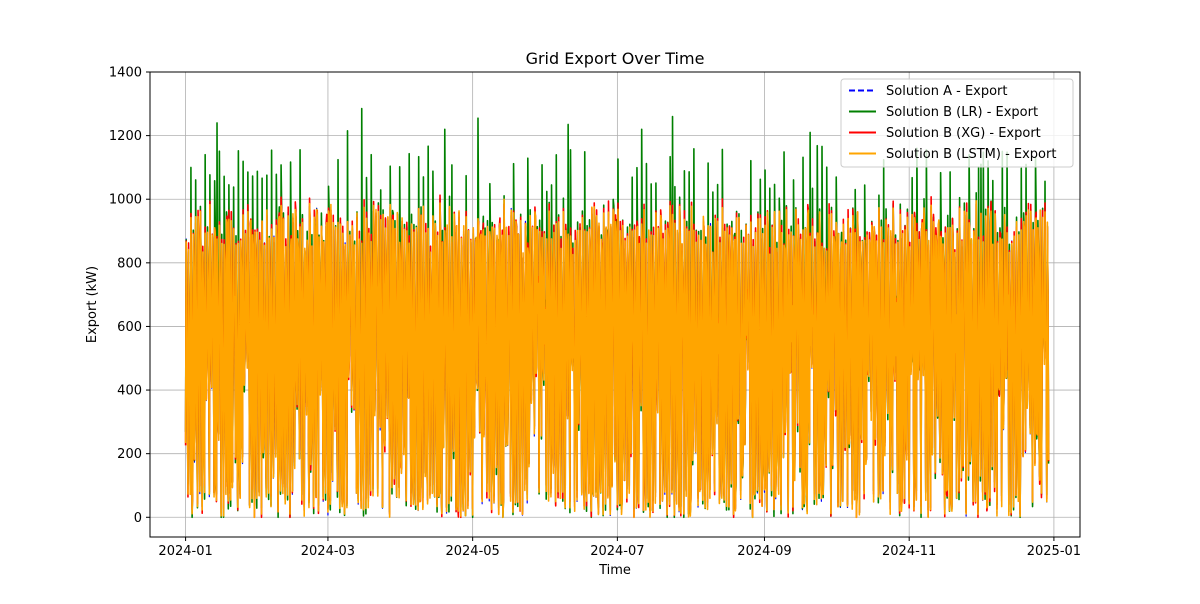 The height and width of the screenshot is (604, 1200). I want to click on y-tick-label: 200, so click(129, 454).